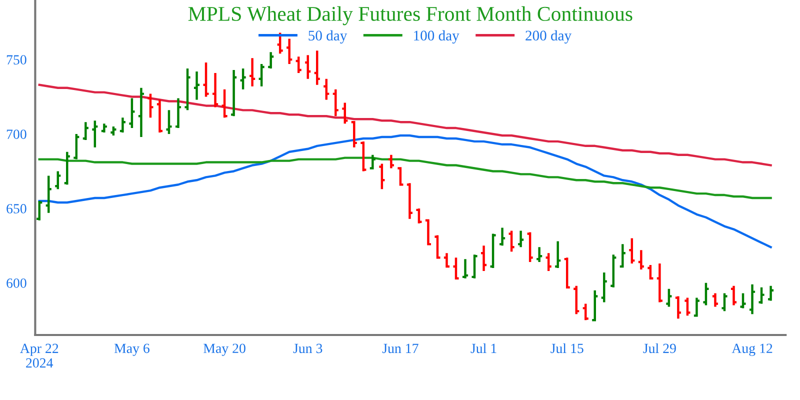  I want to click on y-tick-label: 700, so click(16, 134).